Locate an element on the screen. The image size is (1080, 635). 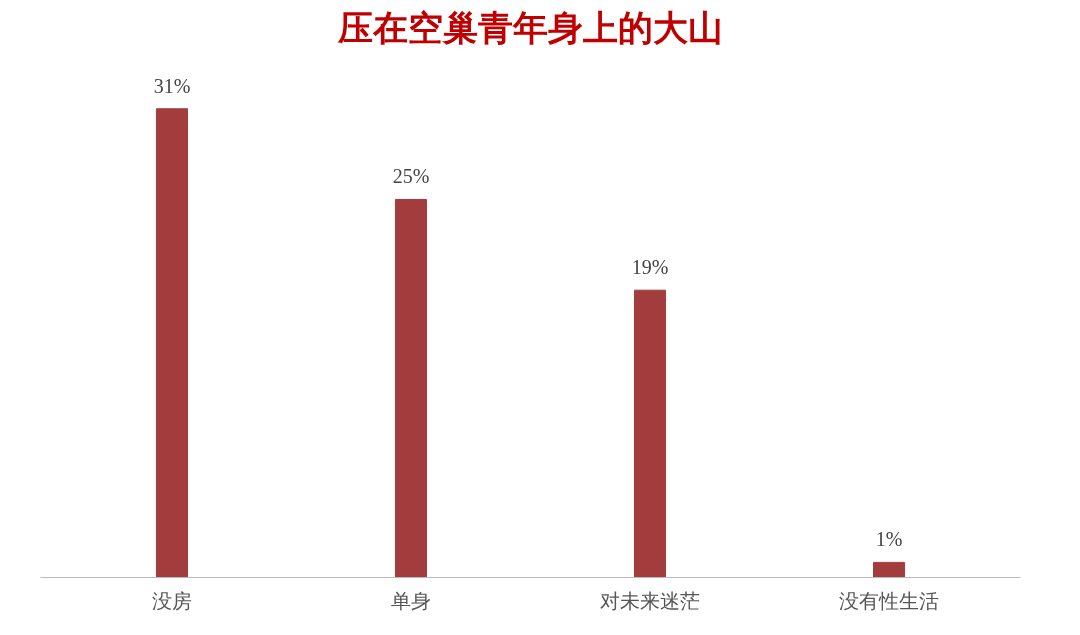
x-tick-label: 对未来迷茫 is located at coordinates (650, 600).